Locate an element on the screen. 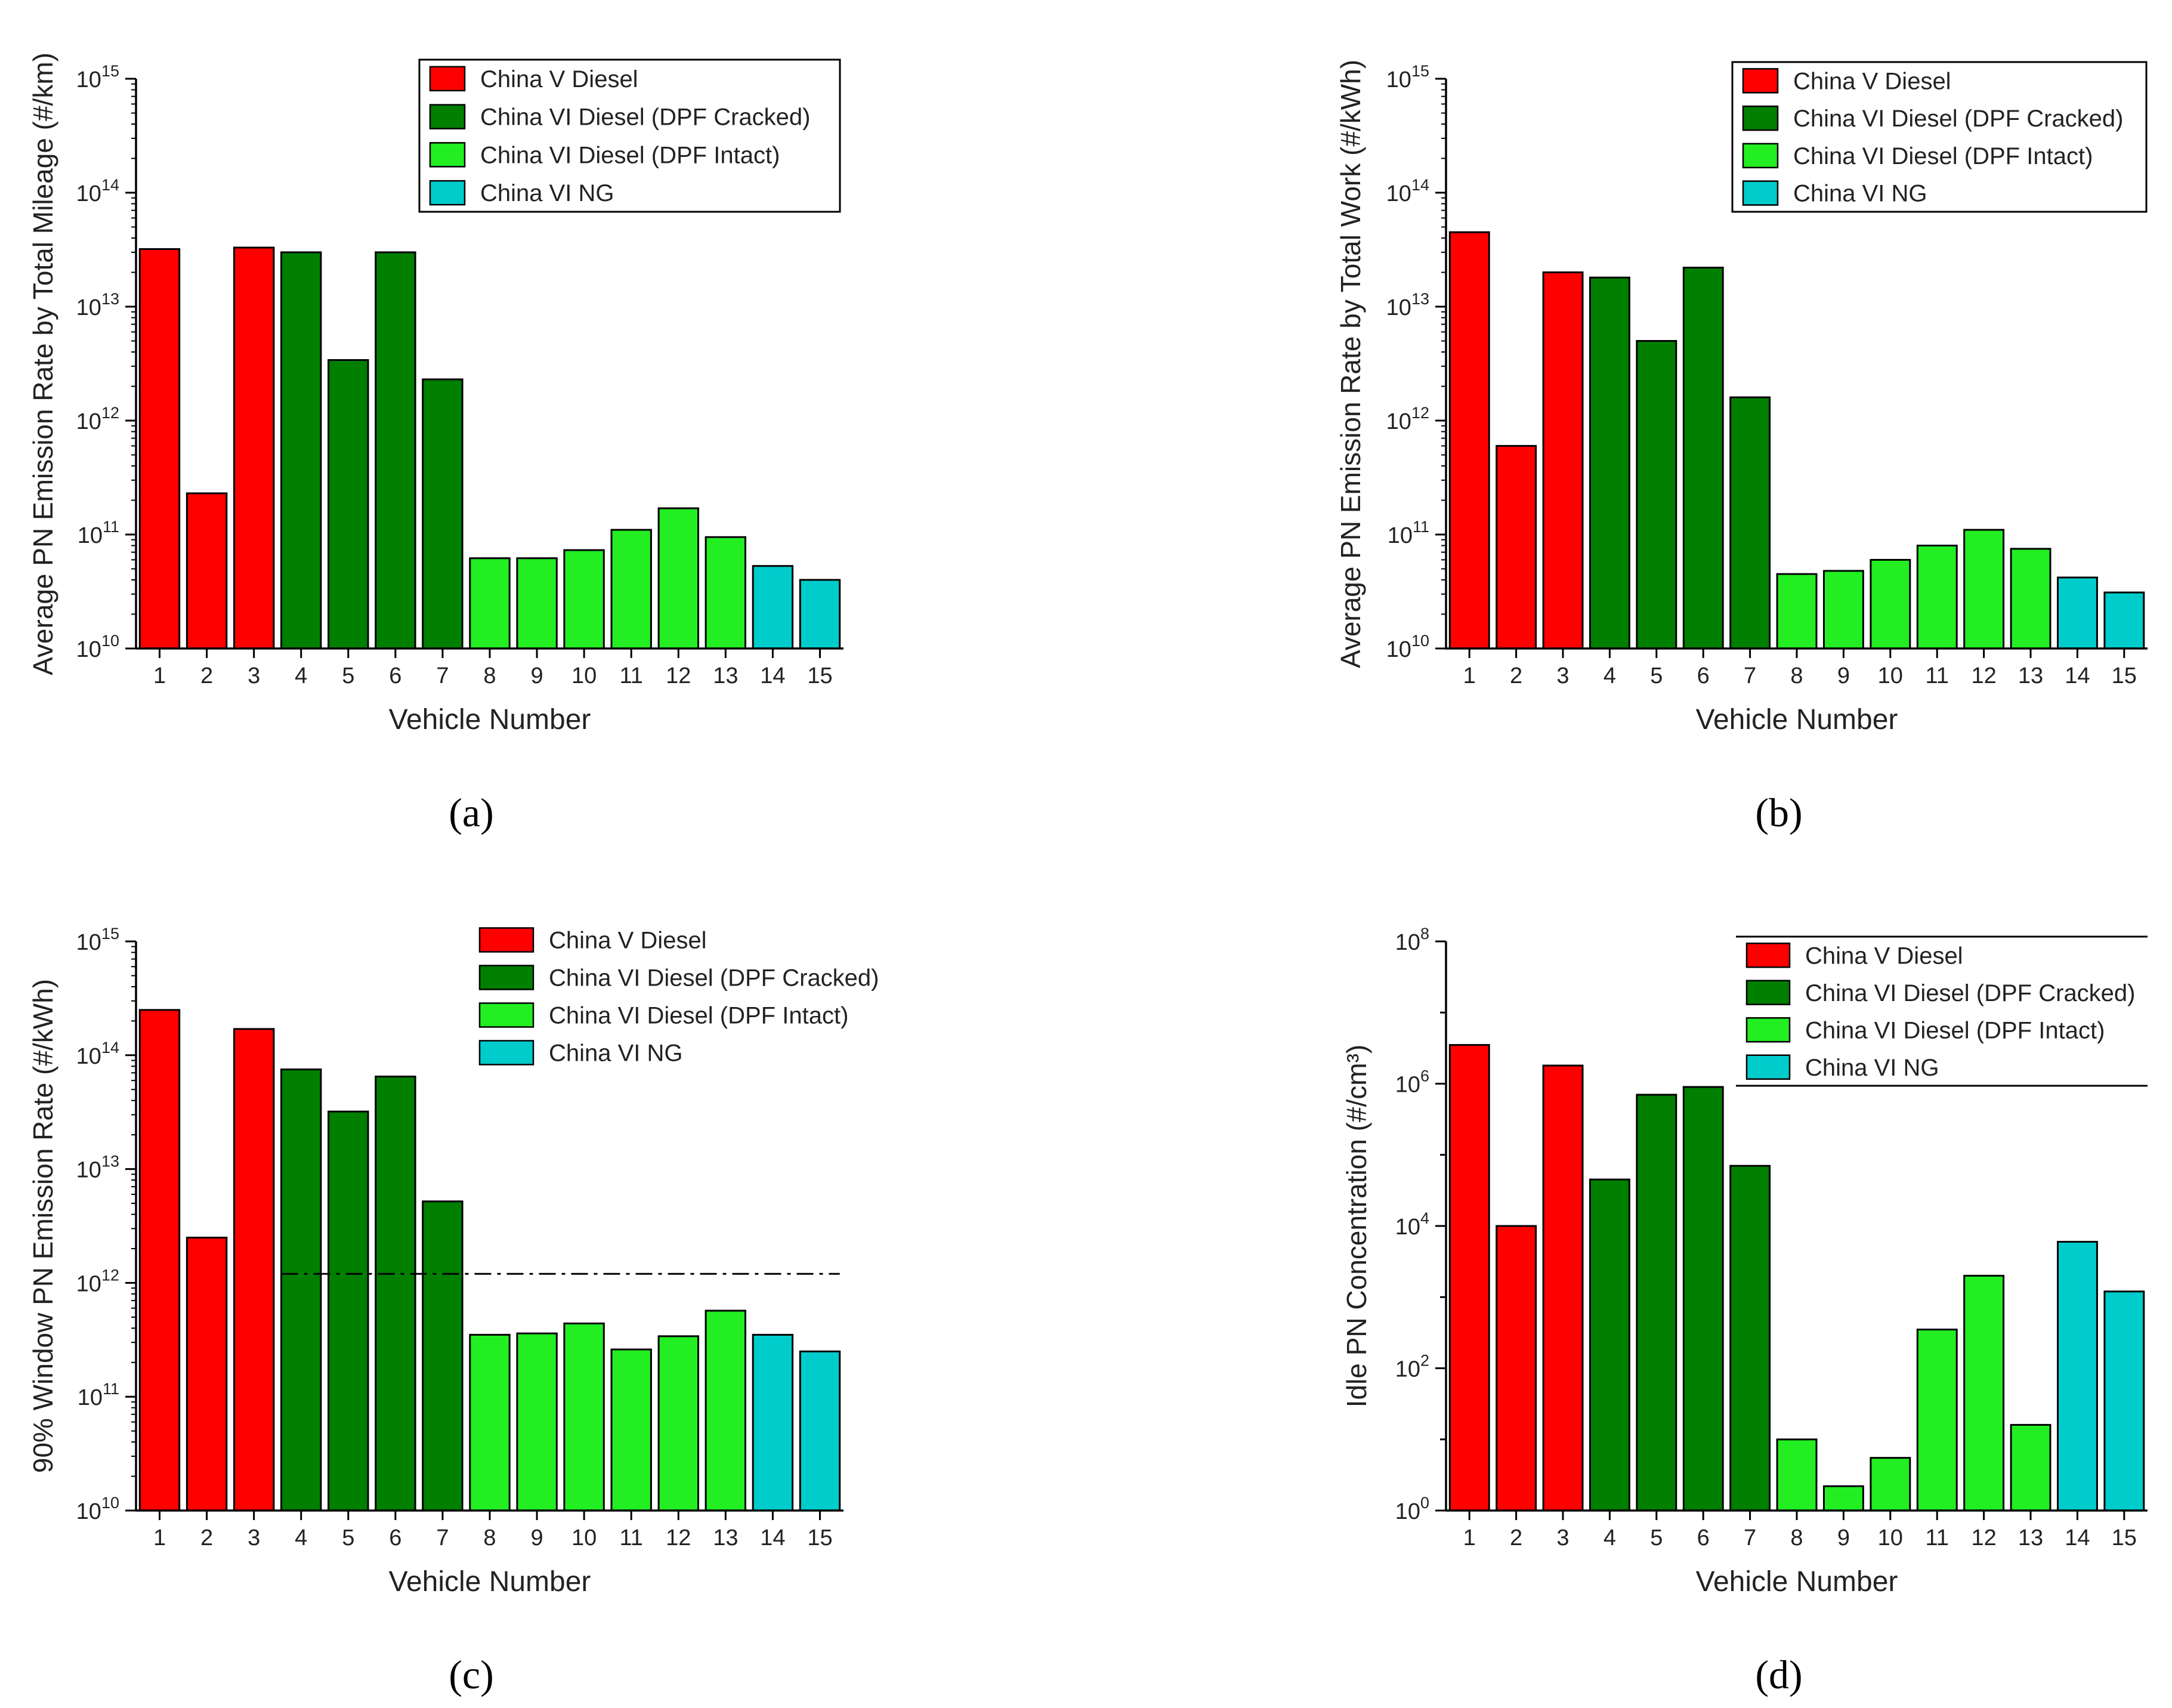 The height and width of the screenshot is (1708, 2172). y-tick-label: 10⁰ is located at coordinates (1412, 1509).